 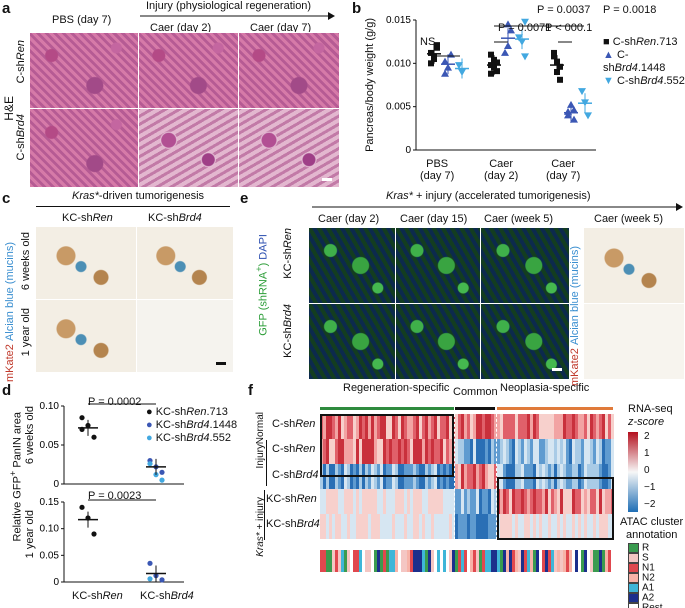 I want to click on panel-f-atac-title2: annotation, so click(x=652, y=535).